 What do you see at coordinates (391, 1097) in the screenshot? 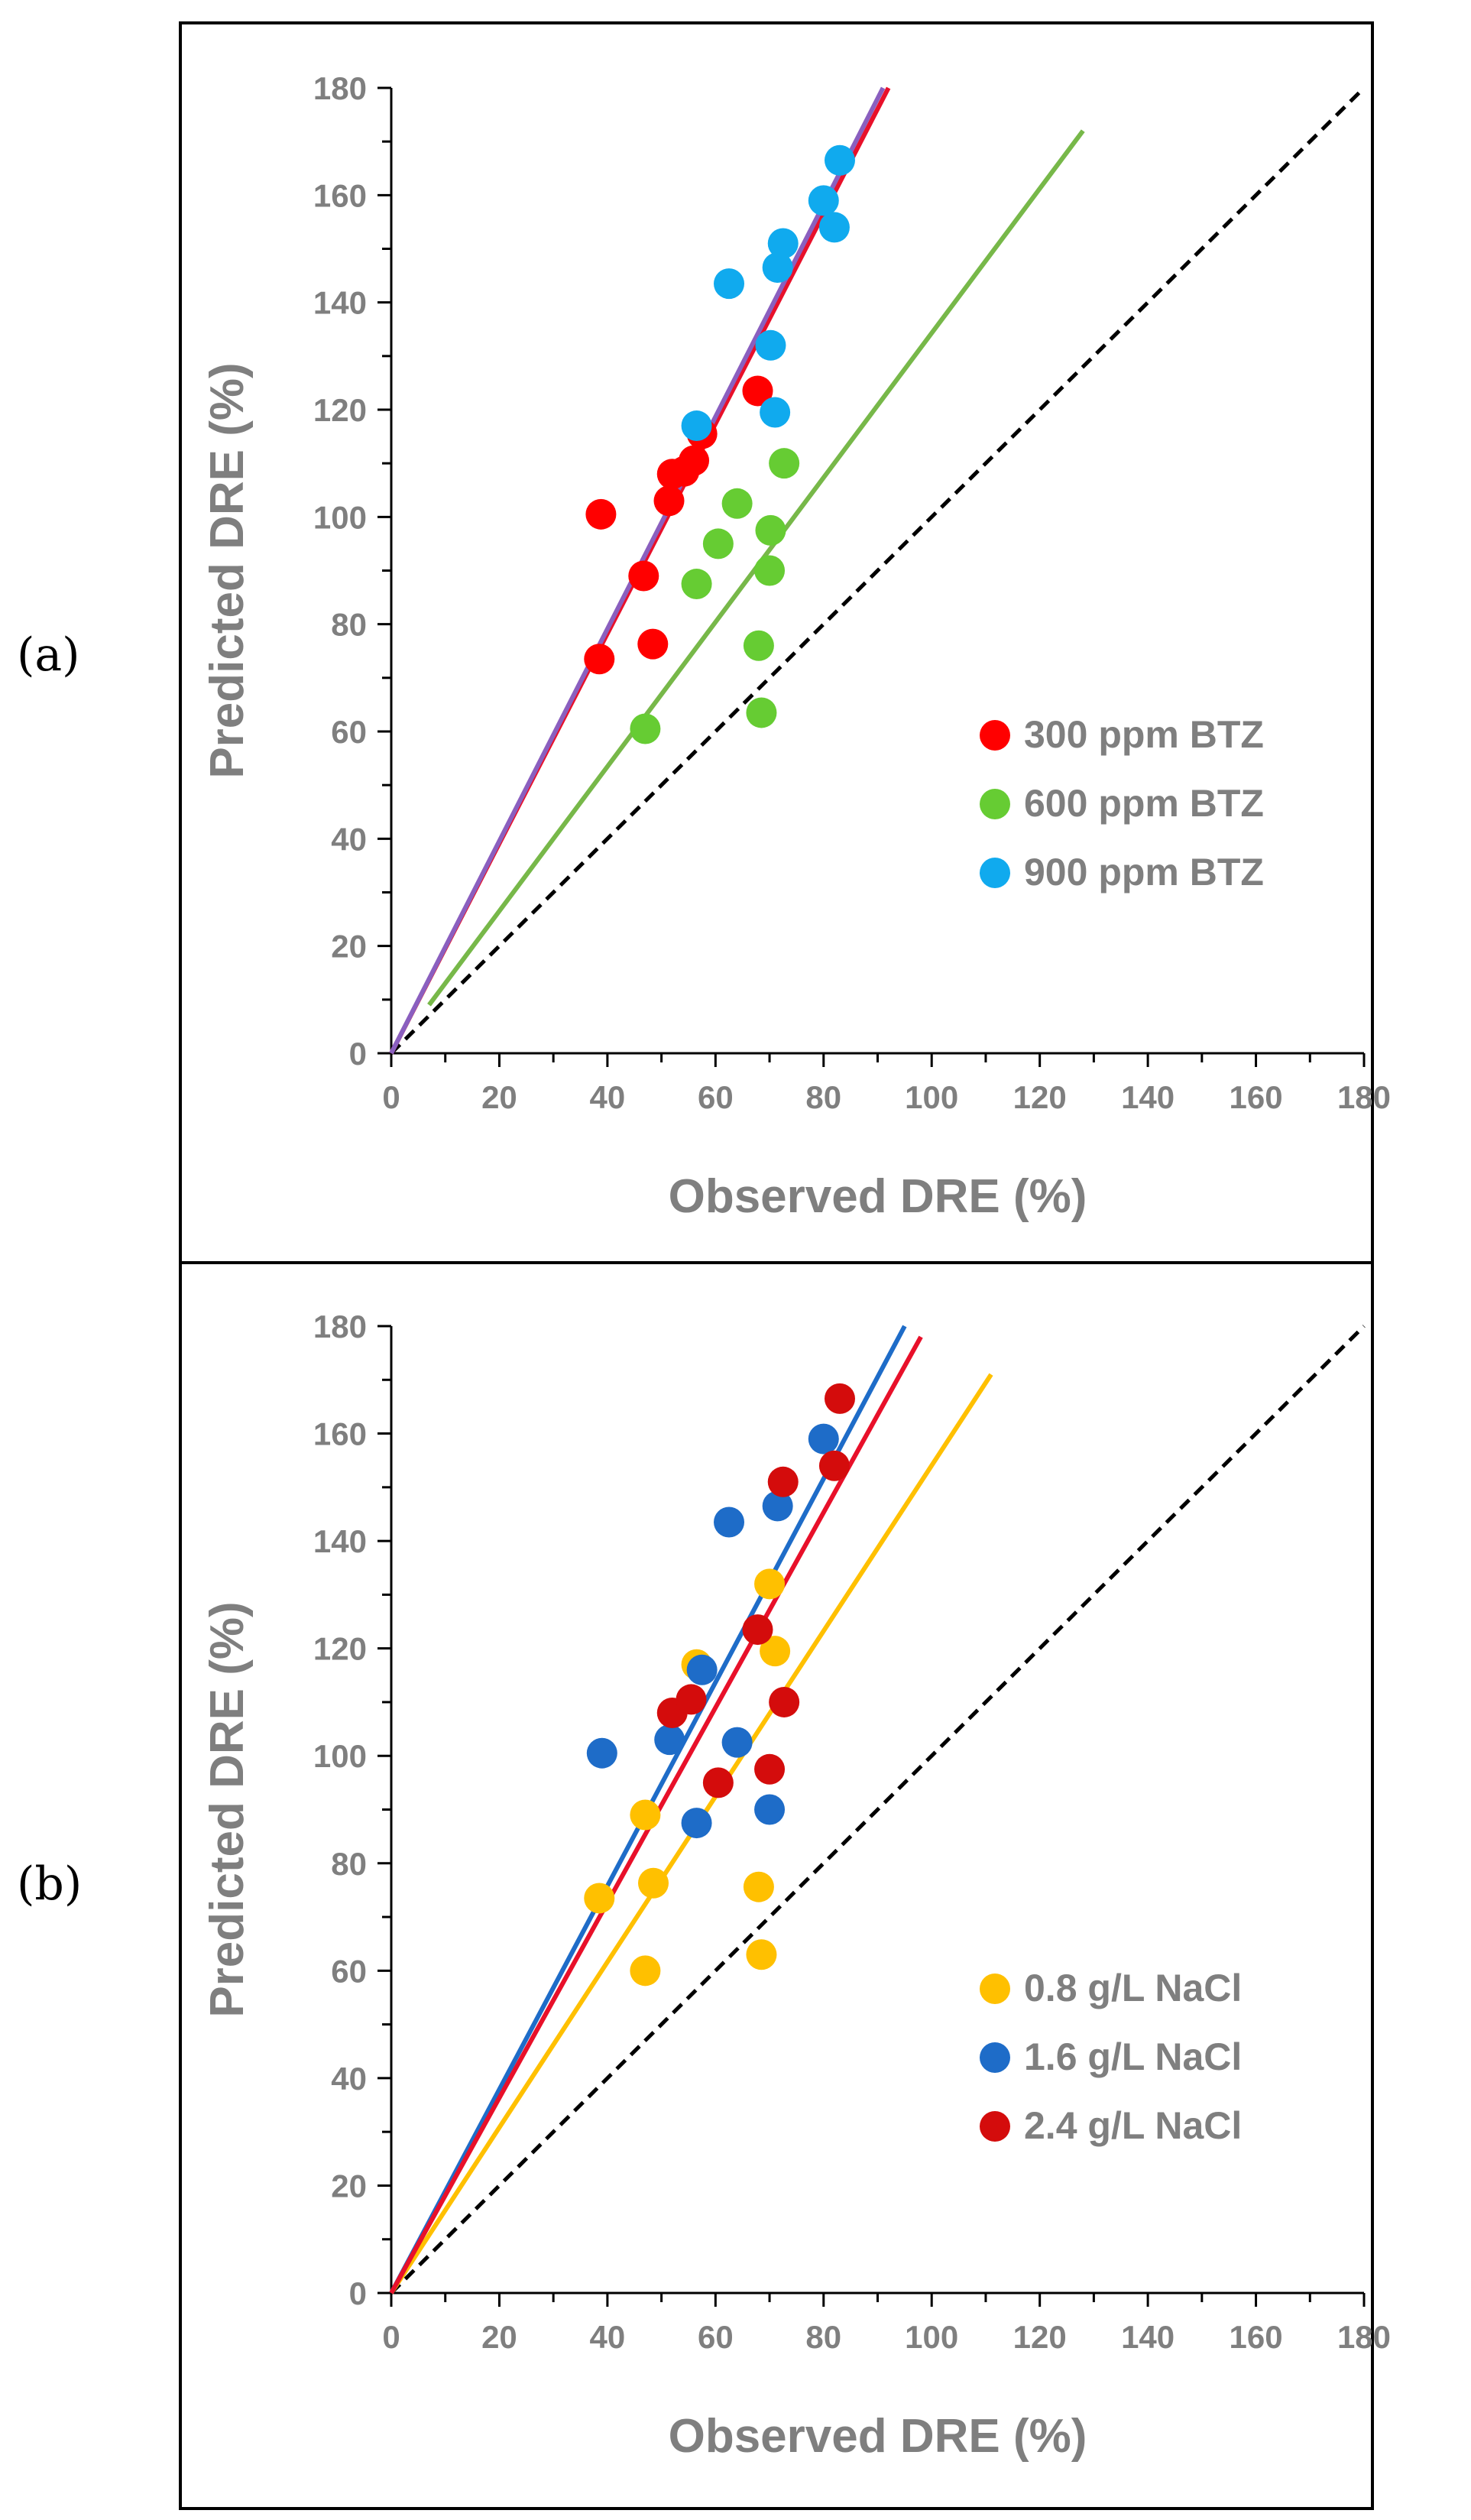
I see `x-tick-label: 0` at bounding box center [391, 1097].